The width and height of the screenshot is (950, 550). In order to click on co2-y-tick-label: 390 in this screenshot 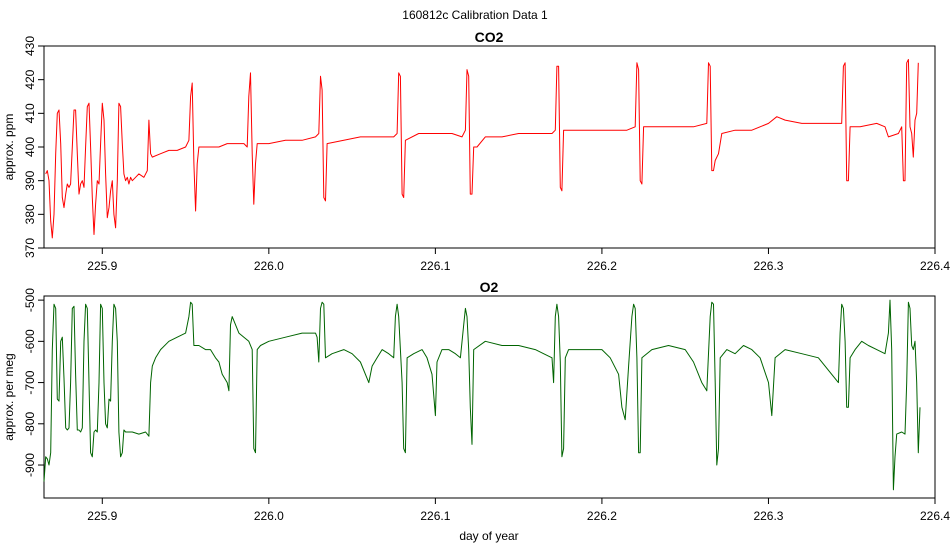, I will do `click(30, 180)`.